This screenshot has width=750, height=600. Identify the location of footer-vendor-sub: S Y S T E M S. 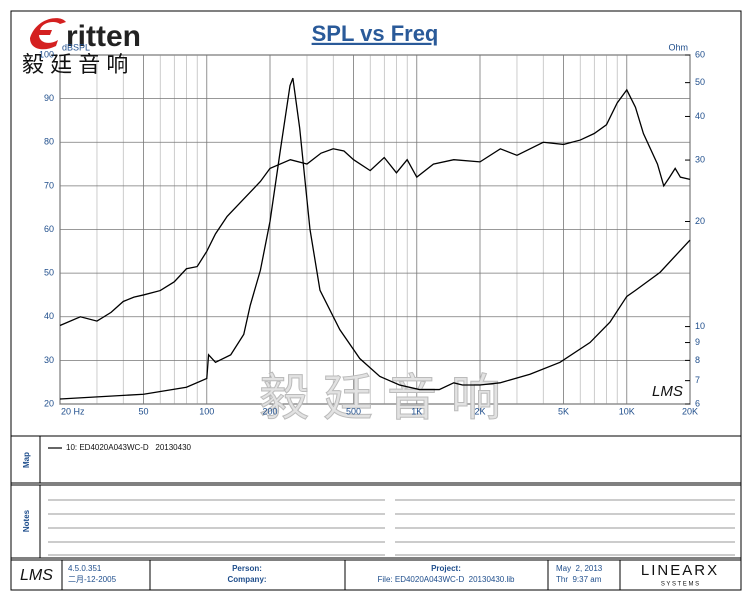
(680, 585).